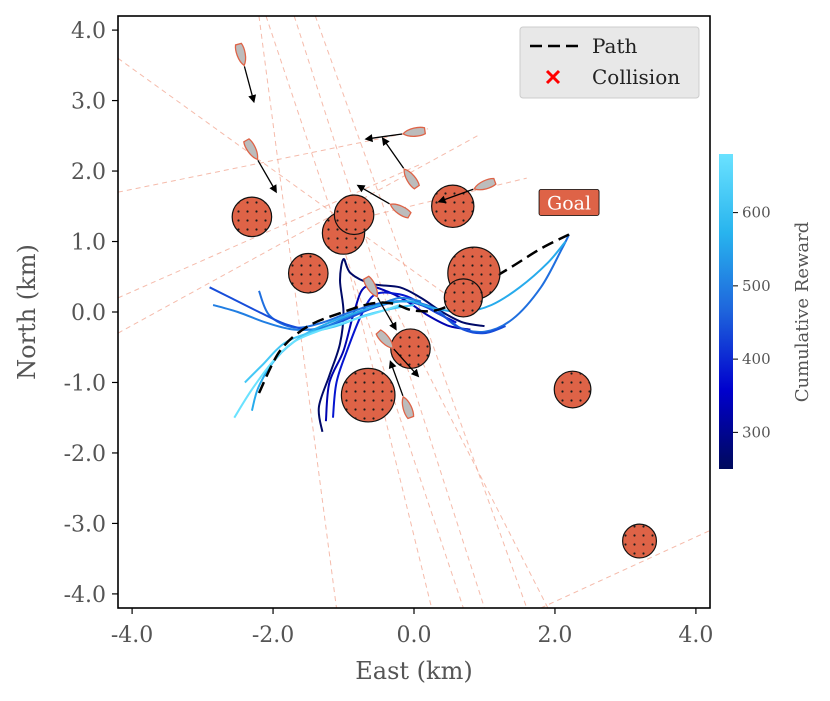  What do you see at coordinates (553, 77) in the screenshot?
I see `legend-collision-symbol` at bounding box center [553, 77].